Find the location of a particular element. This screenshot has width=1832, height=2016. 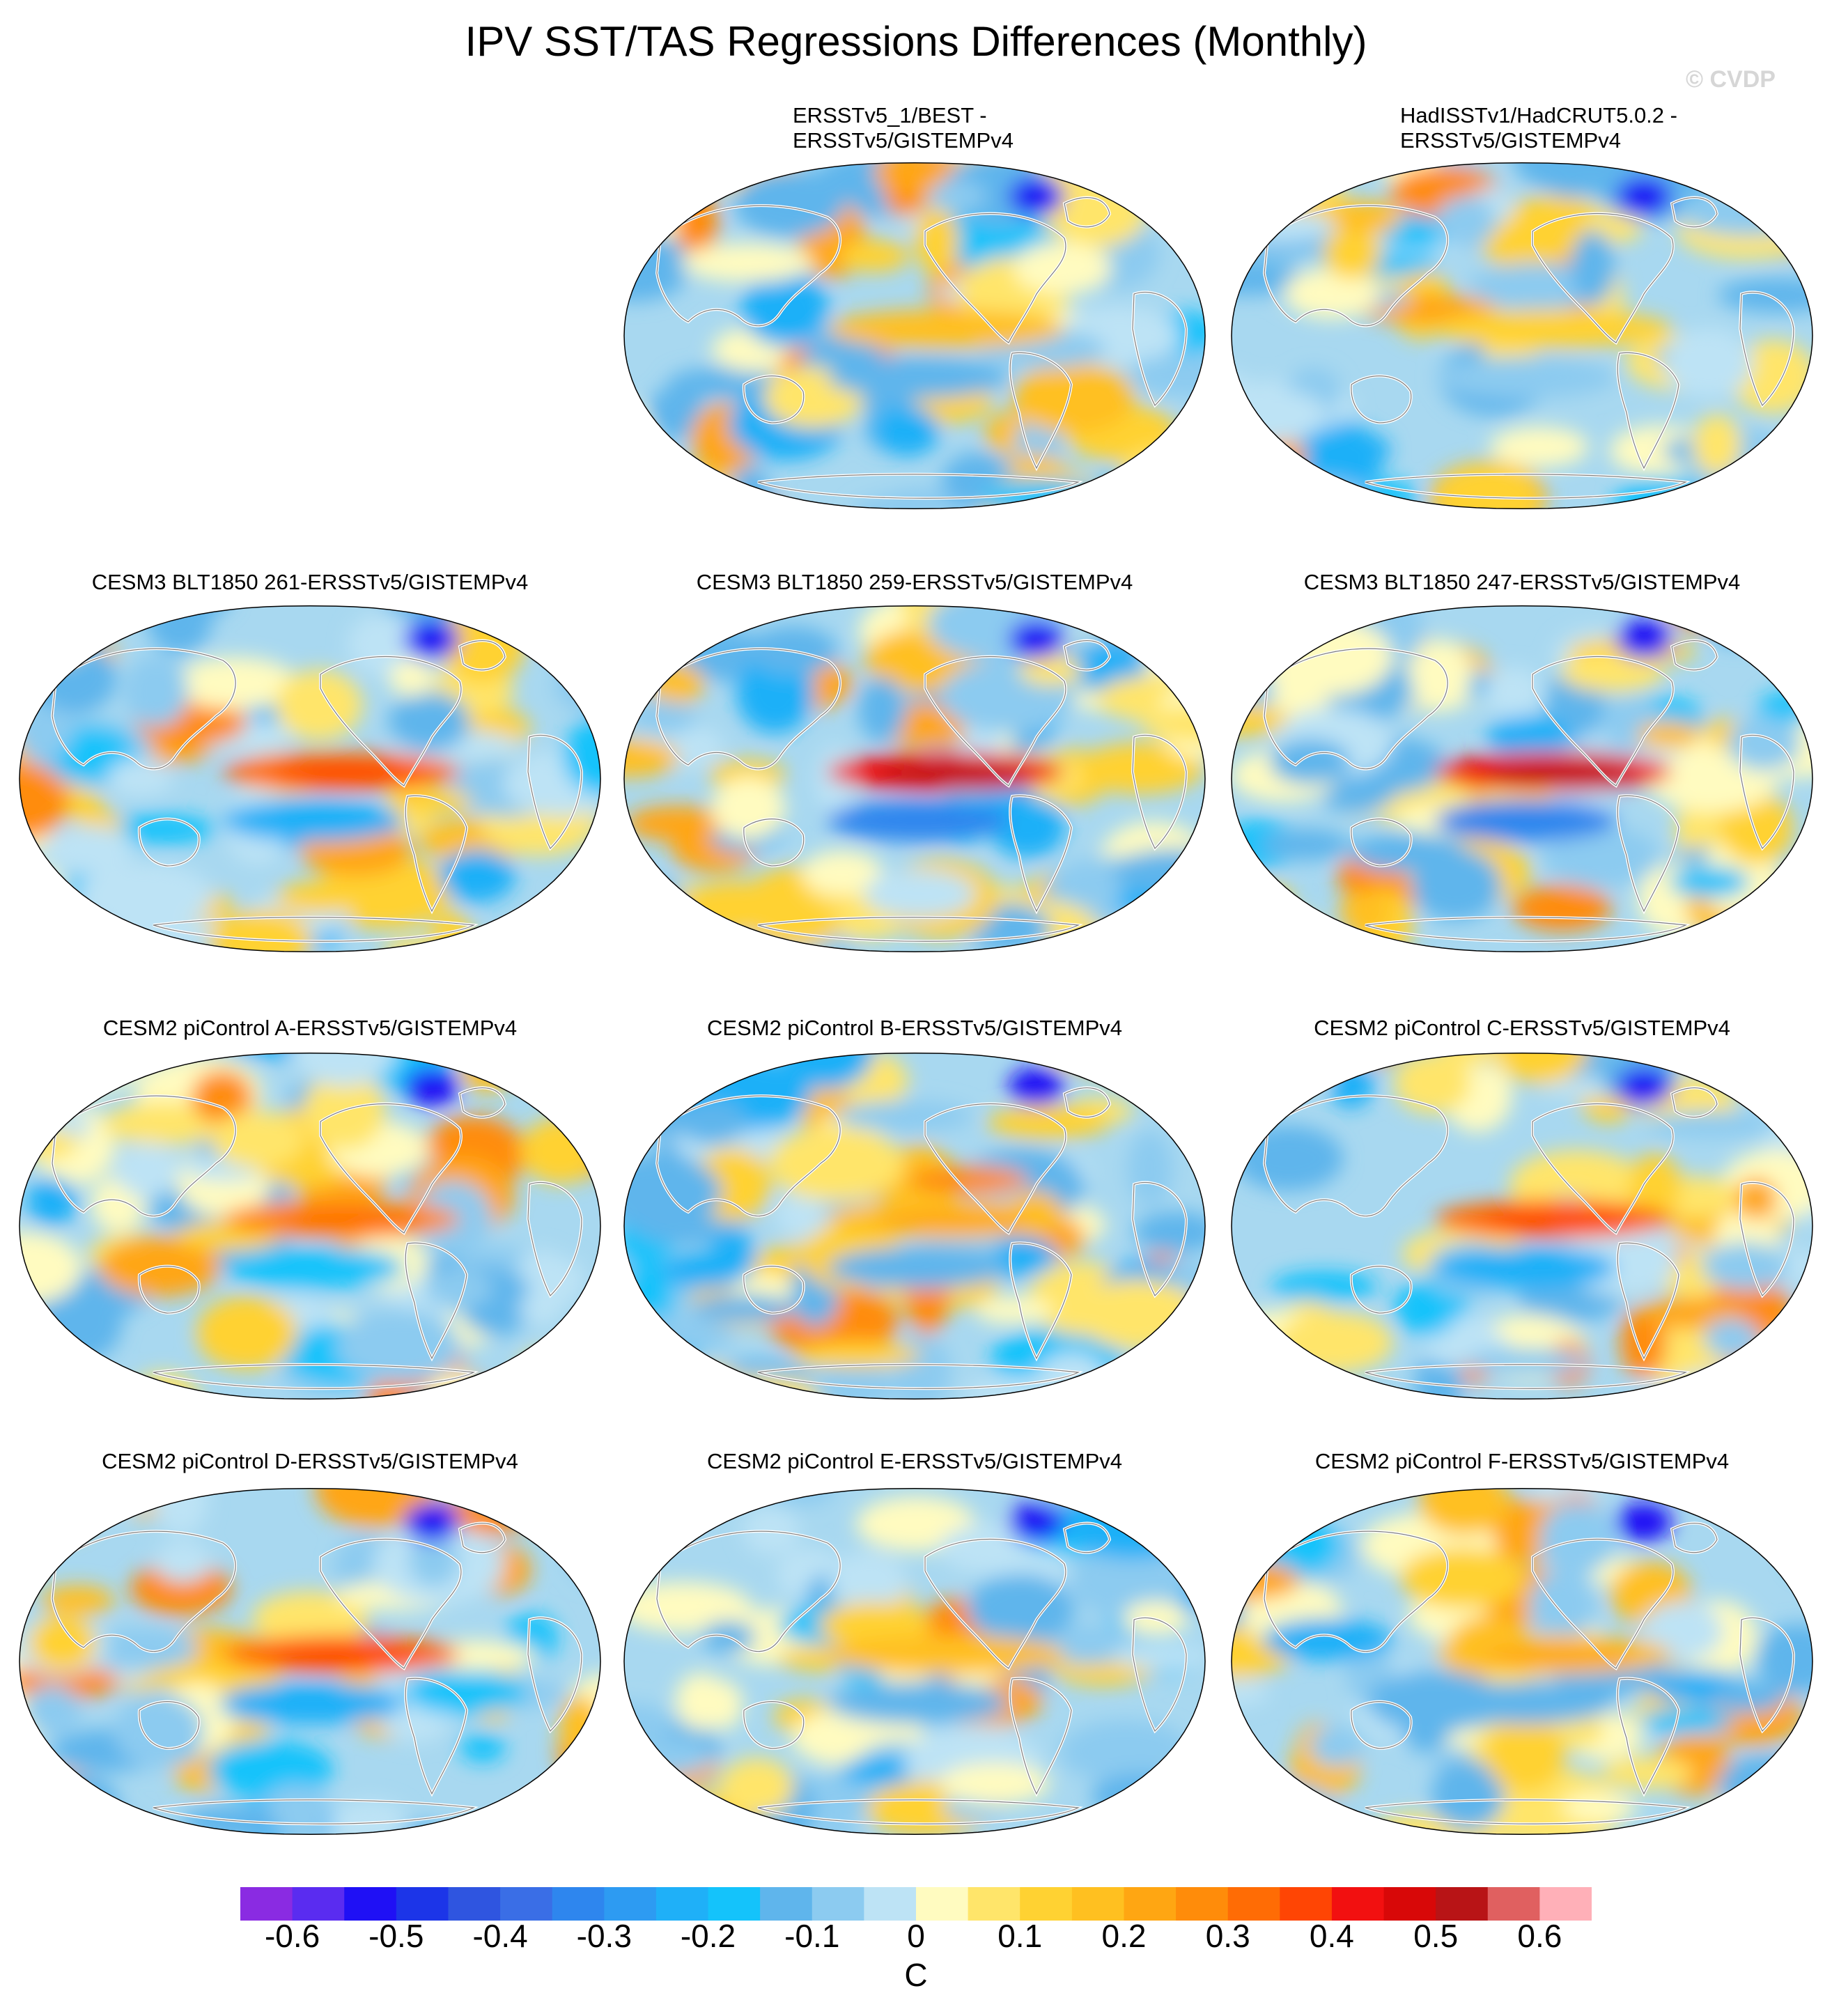

cvdp-credit: © CVDP is located at coordinates (1731, 79).